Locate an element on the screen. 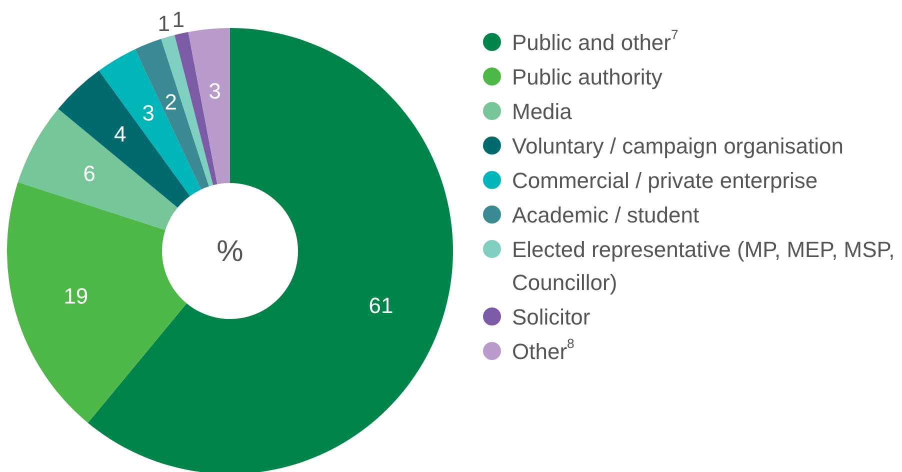 The image size is (902, 472). legend-label: Elected representative (MP, MEP, MSP, Councillor) is located at coordinates (703, 265).